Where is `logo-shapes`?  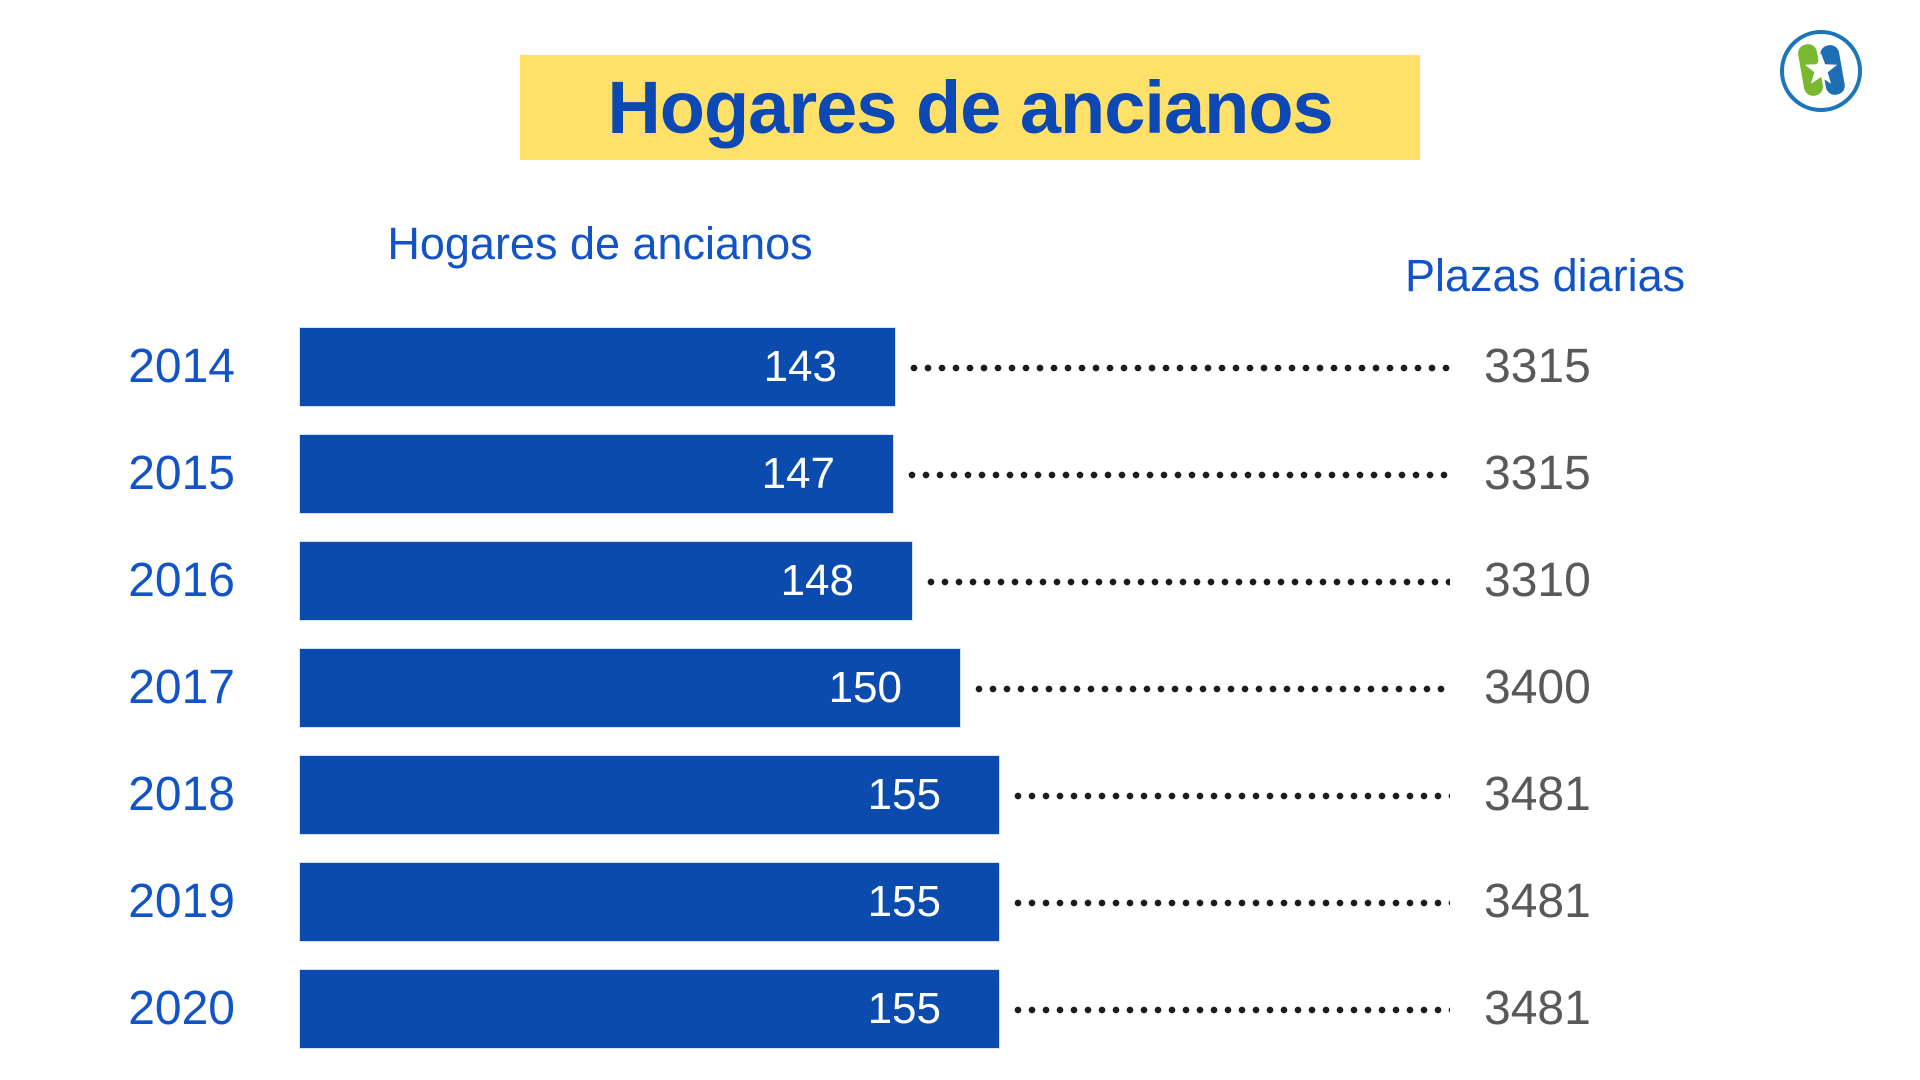 logo-shapes is located at coordinates (1821, 70).